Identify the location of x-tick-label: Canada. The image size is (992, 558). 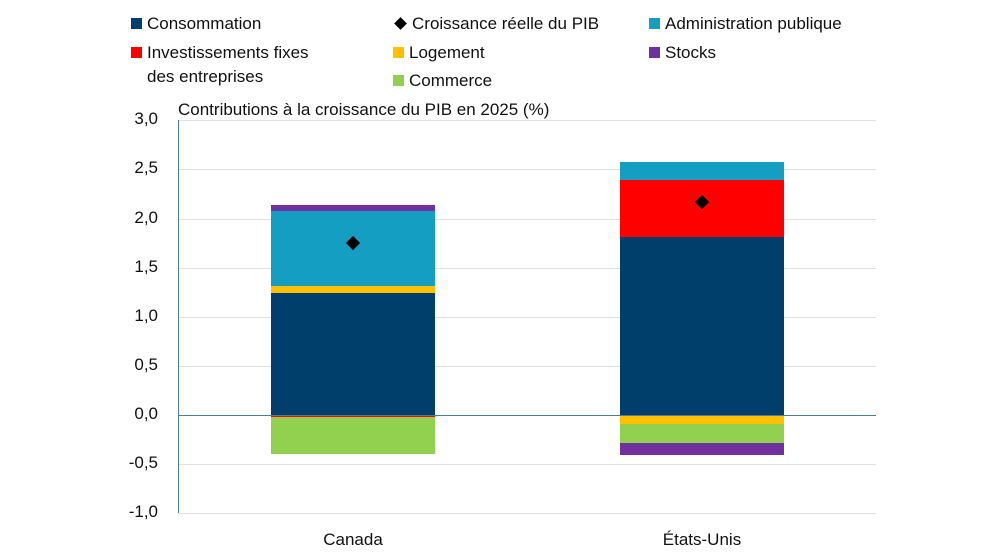
(353, 539).